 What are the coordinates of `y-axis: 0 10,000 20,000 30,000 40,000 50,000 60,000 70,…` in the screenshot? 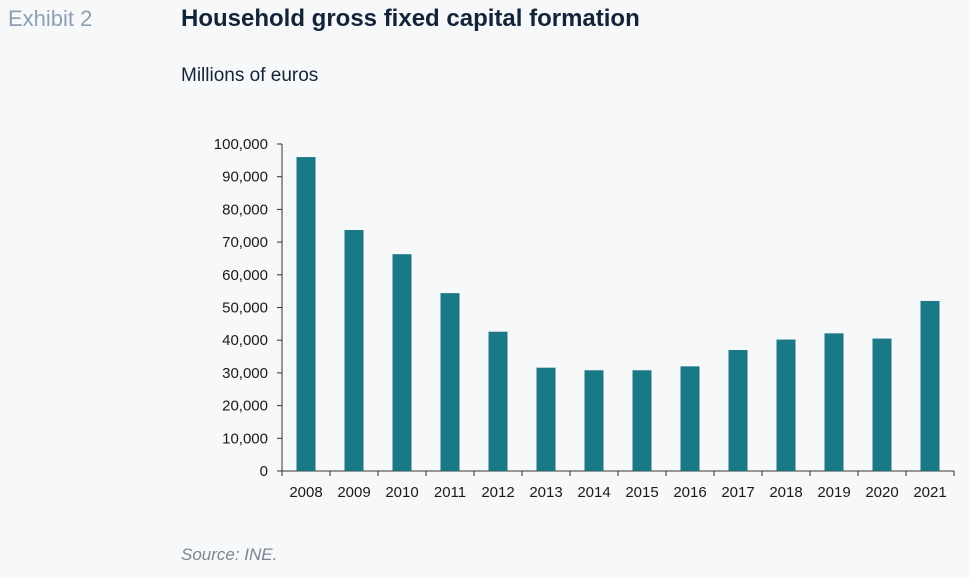 It's located at (248, 308).